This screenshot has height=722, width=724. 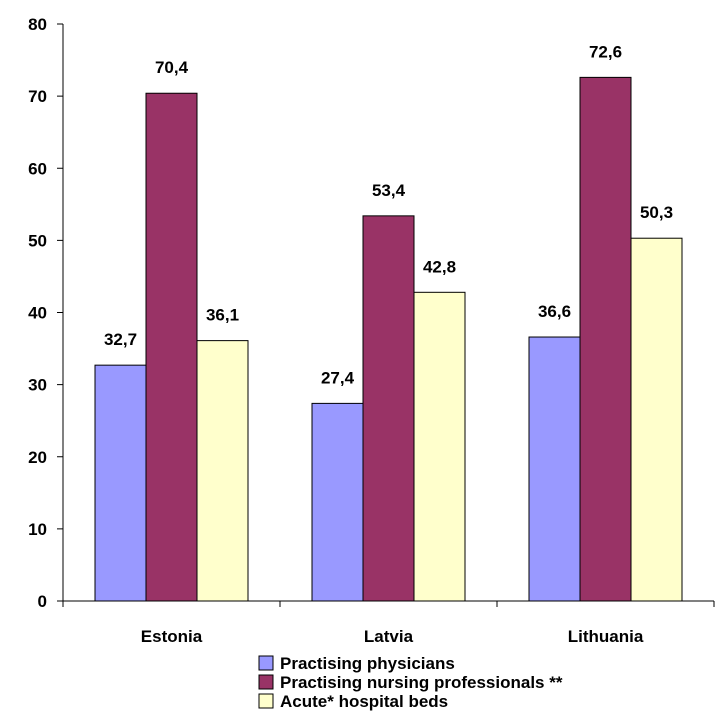 I want to click on data-label: 53,4, so click(x=389, y=190).